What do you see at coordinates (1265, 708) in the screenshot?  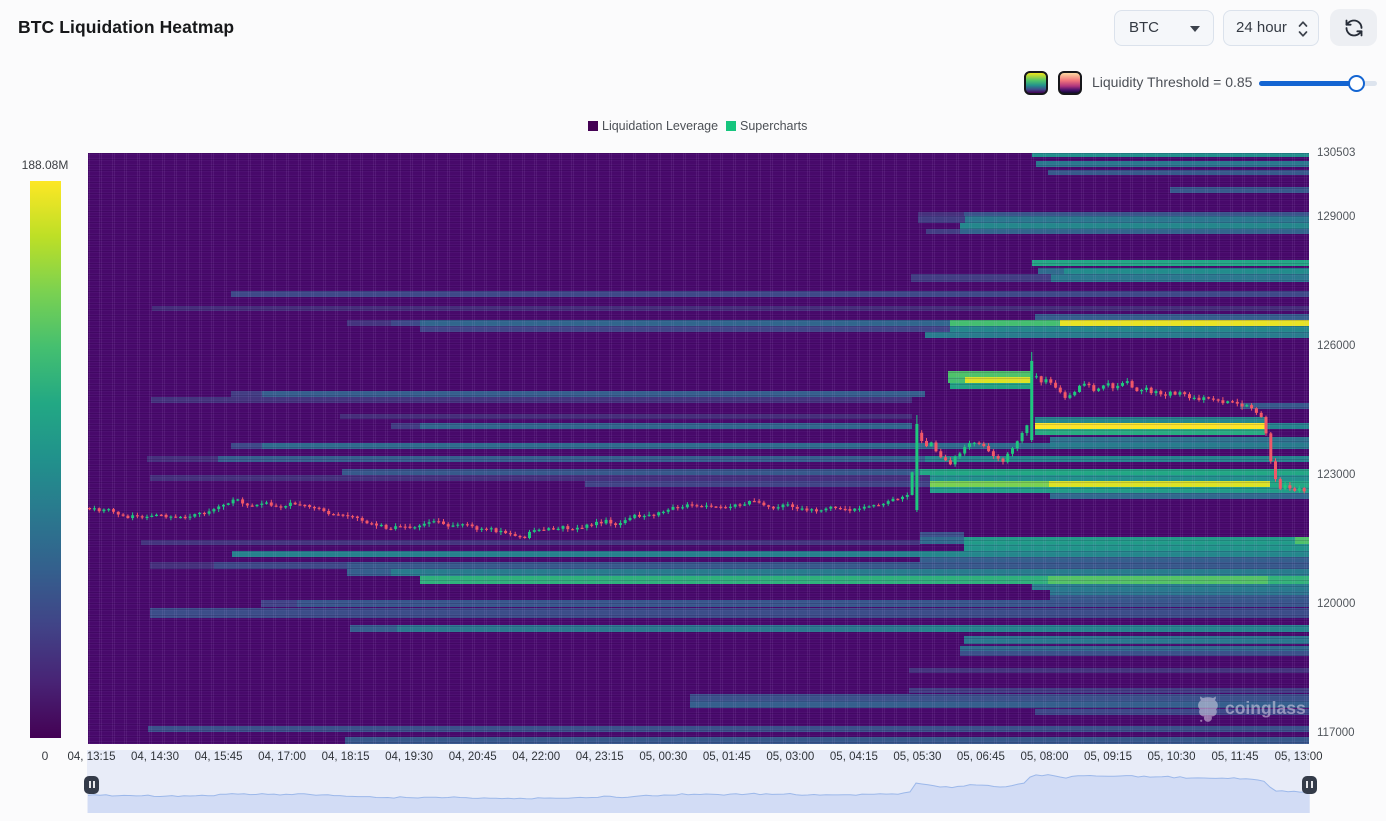 I see `svg-text: coinglass` at bounding box center [1265, 708].